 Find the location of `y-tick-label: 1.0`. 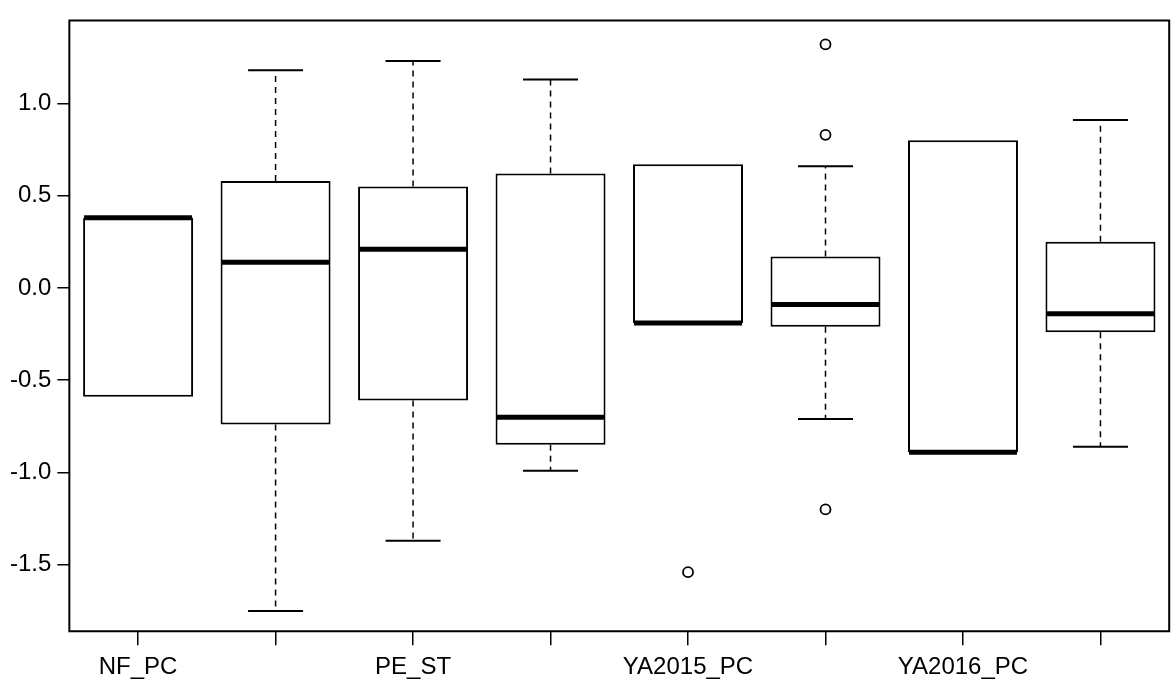

y-tick-label: 1.0 is located at coordinates (34, 102).